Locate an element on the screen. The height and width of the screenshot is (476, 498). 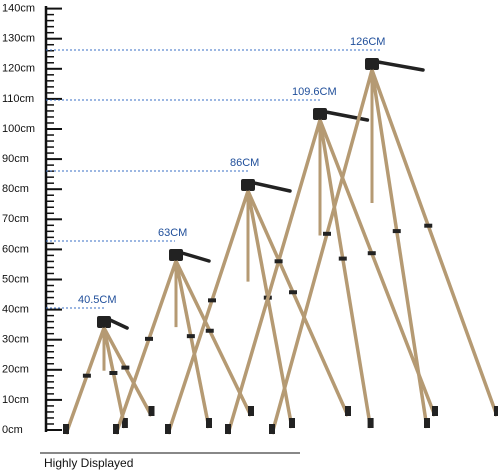
ruler-label: 0cm is located at coordinates (12, 430).